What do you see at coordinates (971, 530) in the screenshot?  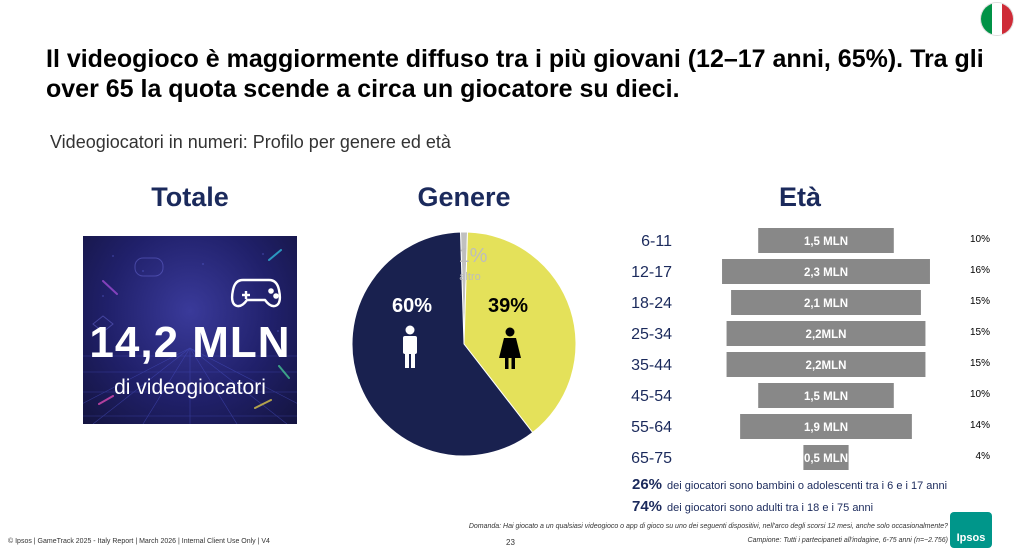 I see `ipsos-logo: Ipsos` at bounding box center [971, 530].